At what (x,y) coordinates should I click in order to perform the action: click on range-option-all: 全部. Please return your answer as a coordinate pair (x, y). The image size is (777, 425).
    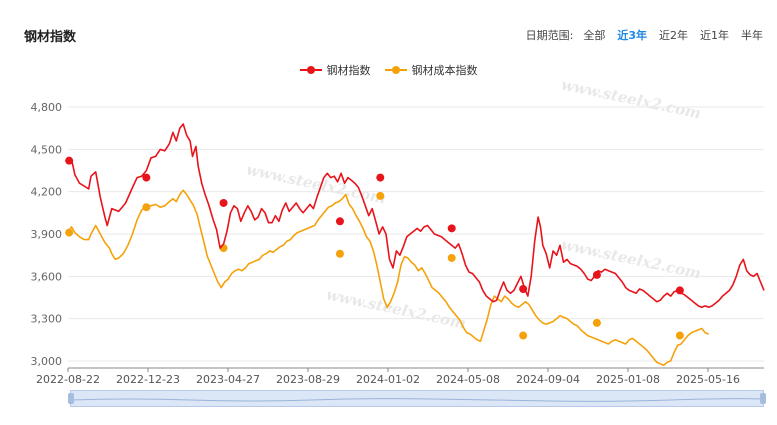
    Looking at the image, I should click on (594, 35).